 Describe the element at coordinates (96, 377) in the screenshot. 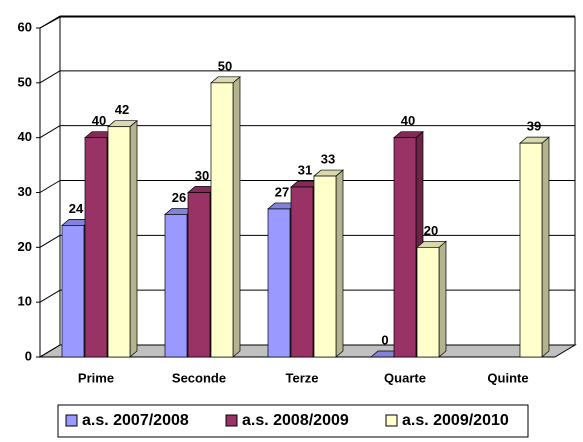

I see `x-tick-label: Prime` at that location.